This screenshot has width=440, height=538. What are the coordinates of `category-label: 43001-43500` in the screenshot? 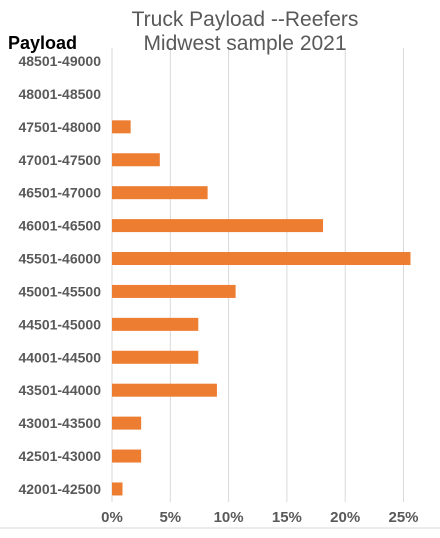 It's located at (59, 423).